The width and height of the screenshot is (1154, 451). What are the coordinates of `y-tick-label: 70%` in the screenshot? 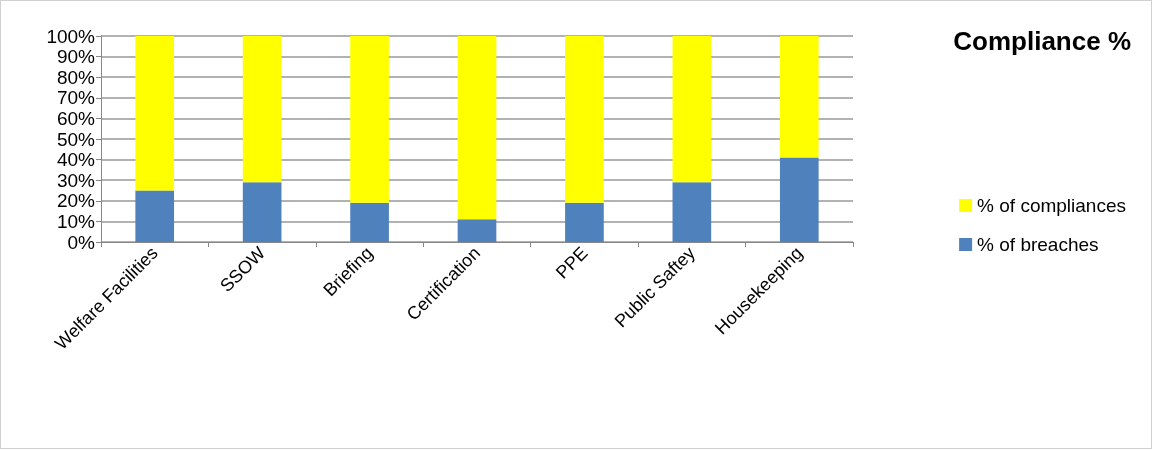 It's located at (76, 98).